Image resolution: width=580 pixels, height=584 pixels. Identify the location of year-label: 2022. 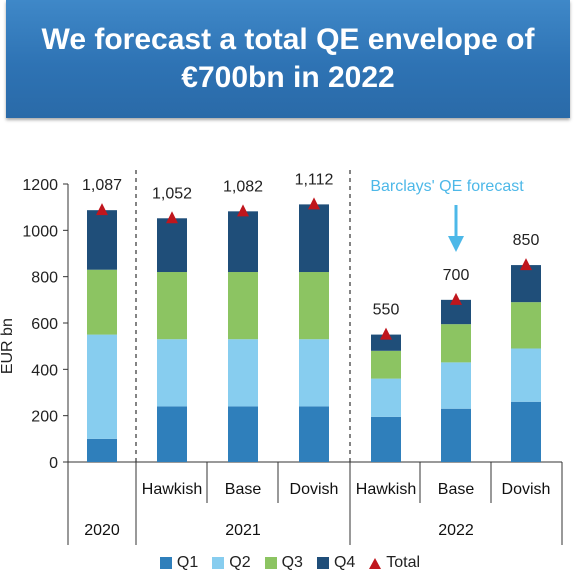
(456, 530).